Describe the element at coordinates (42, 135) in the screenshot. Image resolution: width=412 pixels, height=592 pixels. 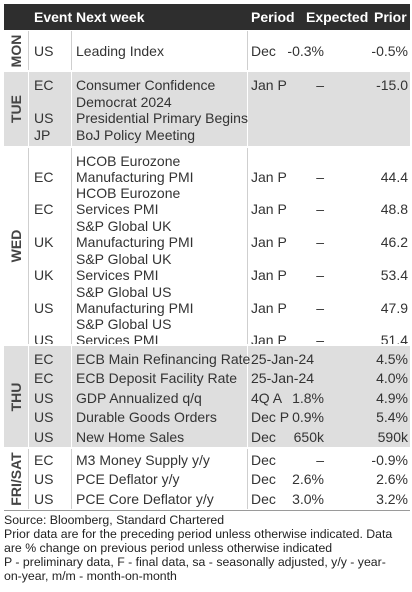
I see `country-cell: JP` at that location.